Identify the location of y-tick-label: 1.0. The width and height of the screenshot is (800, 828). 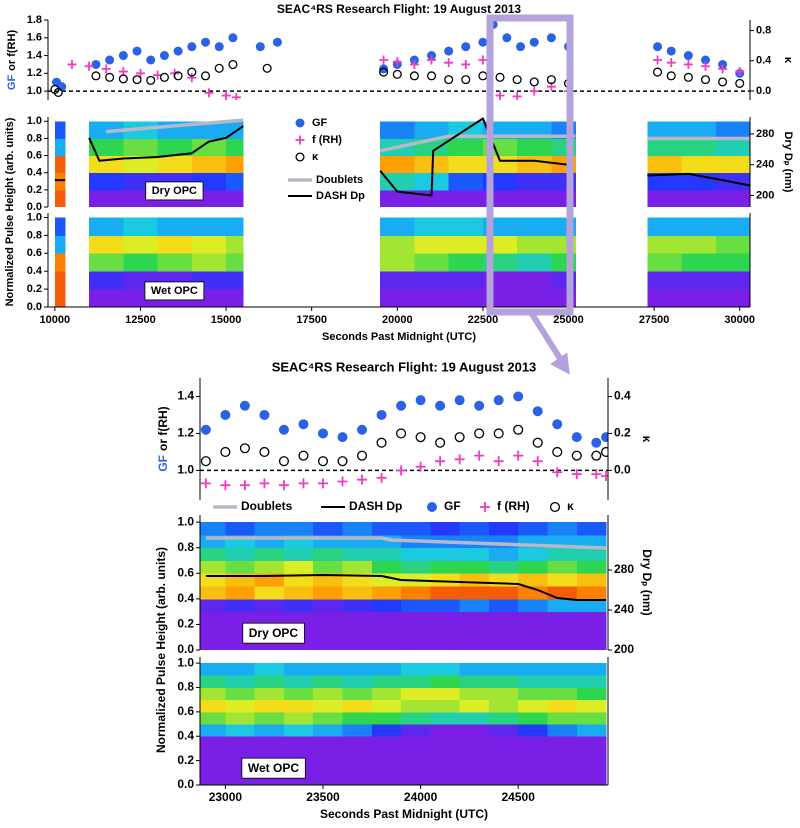
(185, 470).